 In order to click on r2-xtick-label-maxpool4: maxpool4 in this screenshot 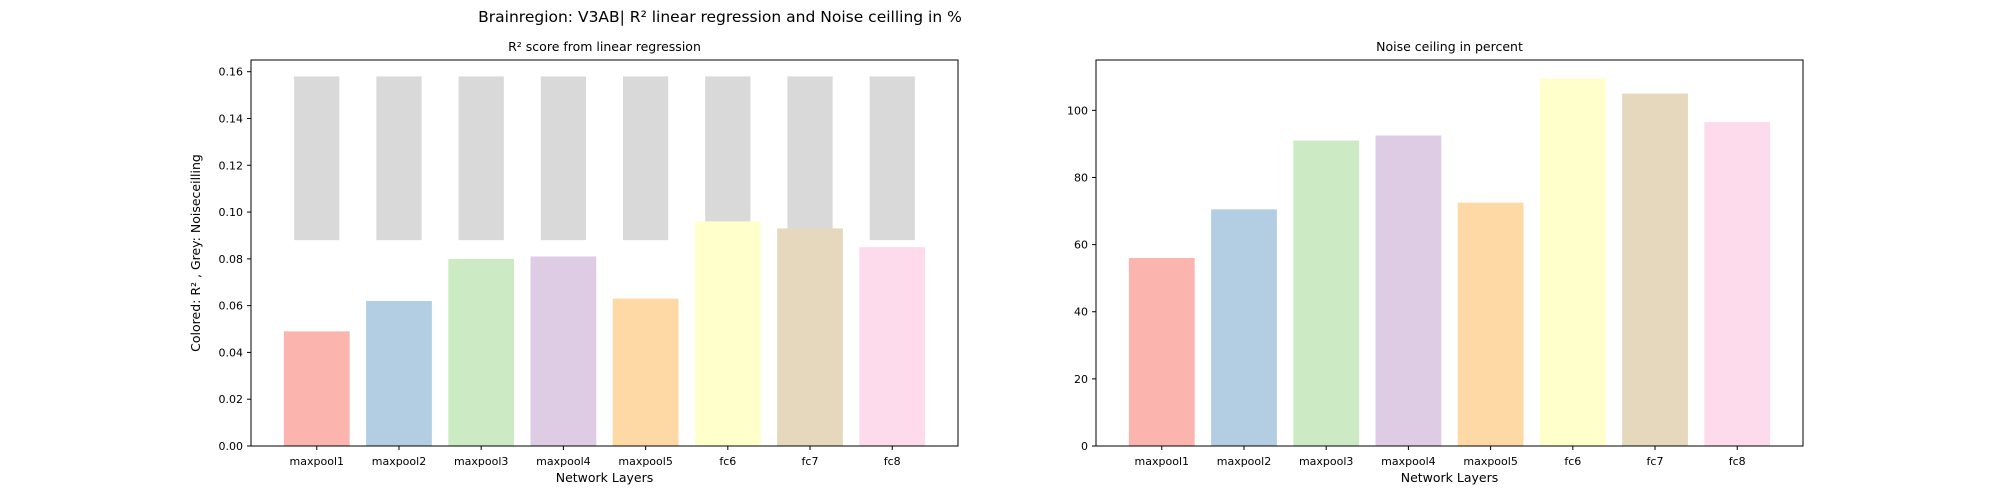, I will do `click(563, 461)`.